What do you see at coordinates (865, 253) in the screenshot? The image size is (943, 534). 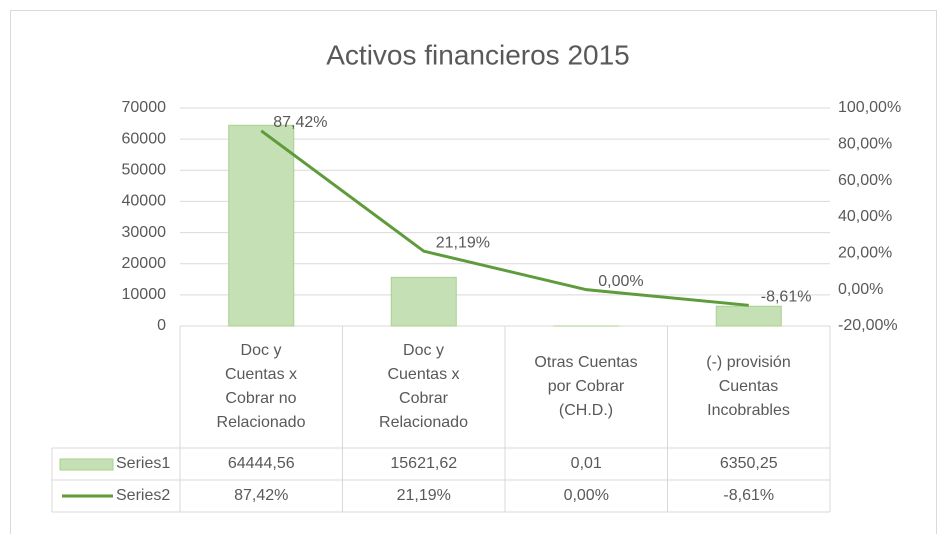 I see `y2-tick-label: 20,00%` at bounding box center [865, 253].